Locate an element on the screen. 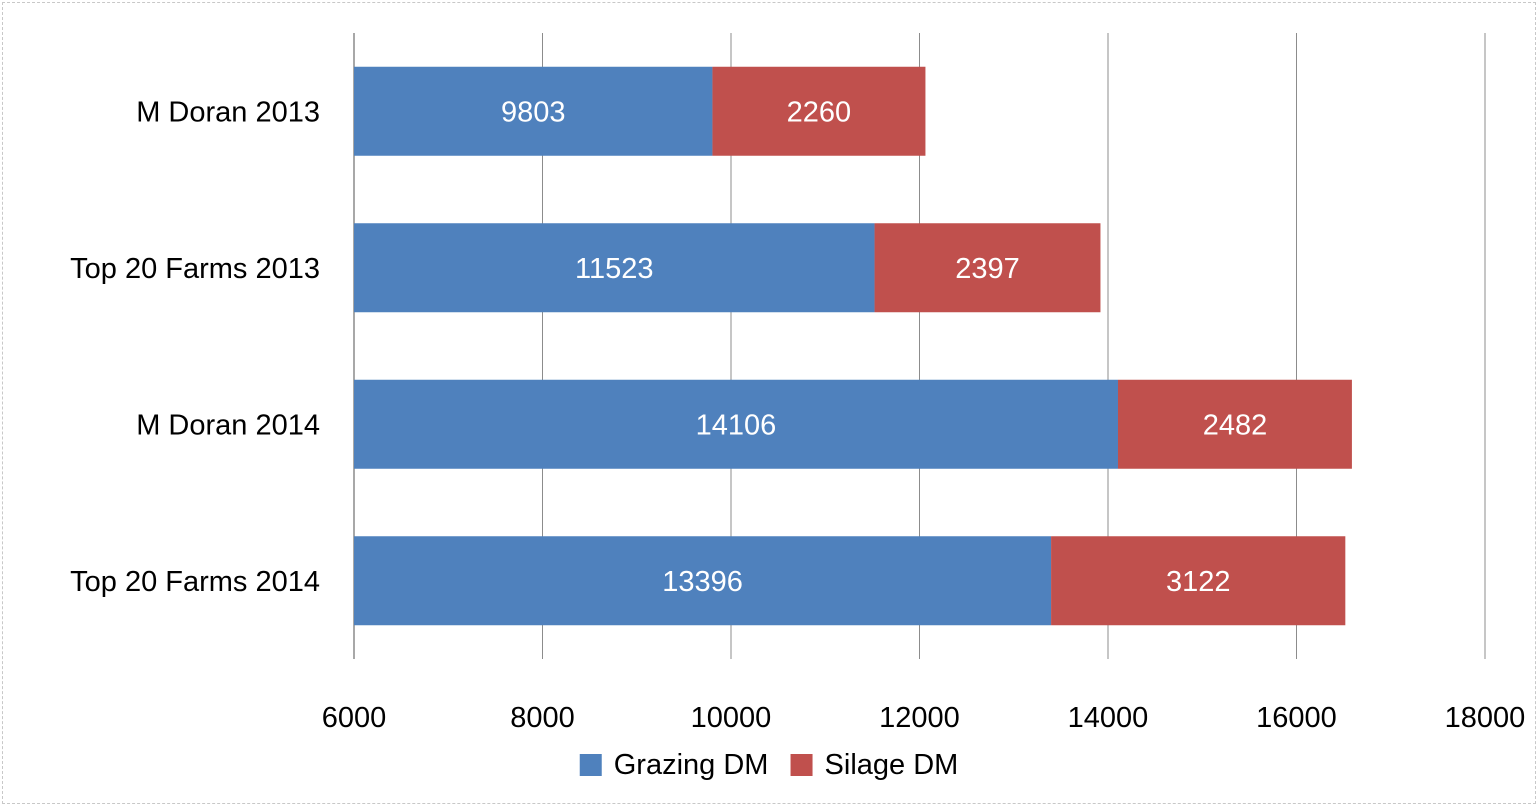 The image size is (1540, 808). x-tick-label: 10000 is located at coordinates (731, 718).